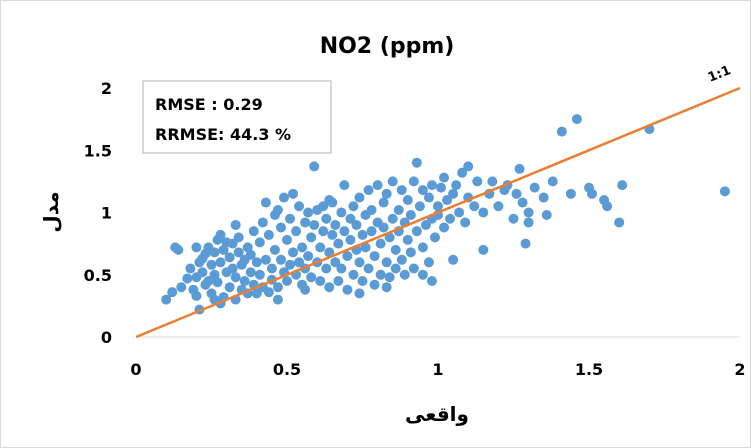  What do you see at coordinates (437, 414) in the screenshot?
I see `x-axis-title: واقعی` at bounding box center [437, 414].